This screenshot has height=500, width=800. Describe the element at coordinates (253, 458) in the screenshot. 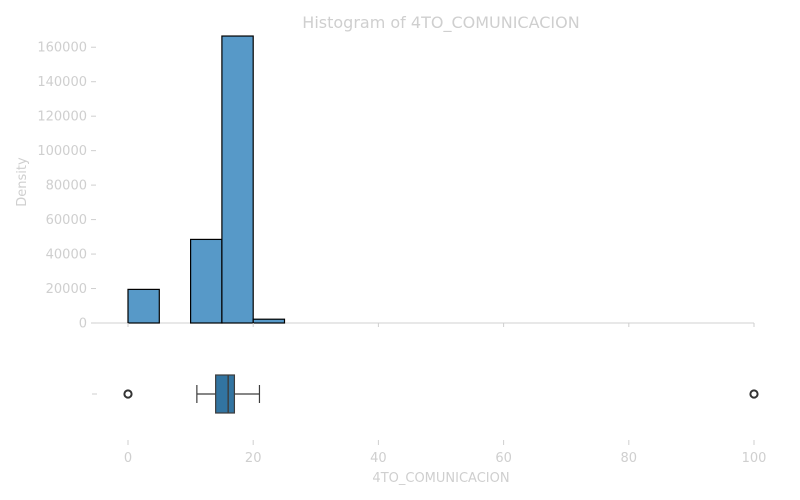

I see `x-tick-label: 20` at that location.